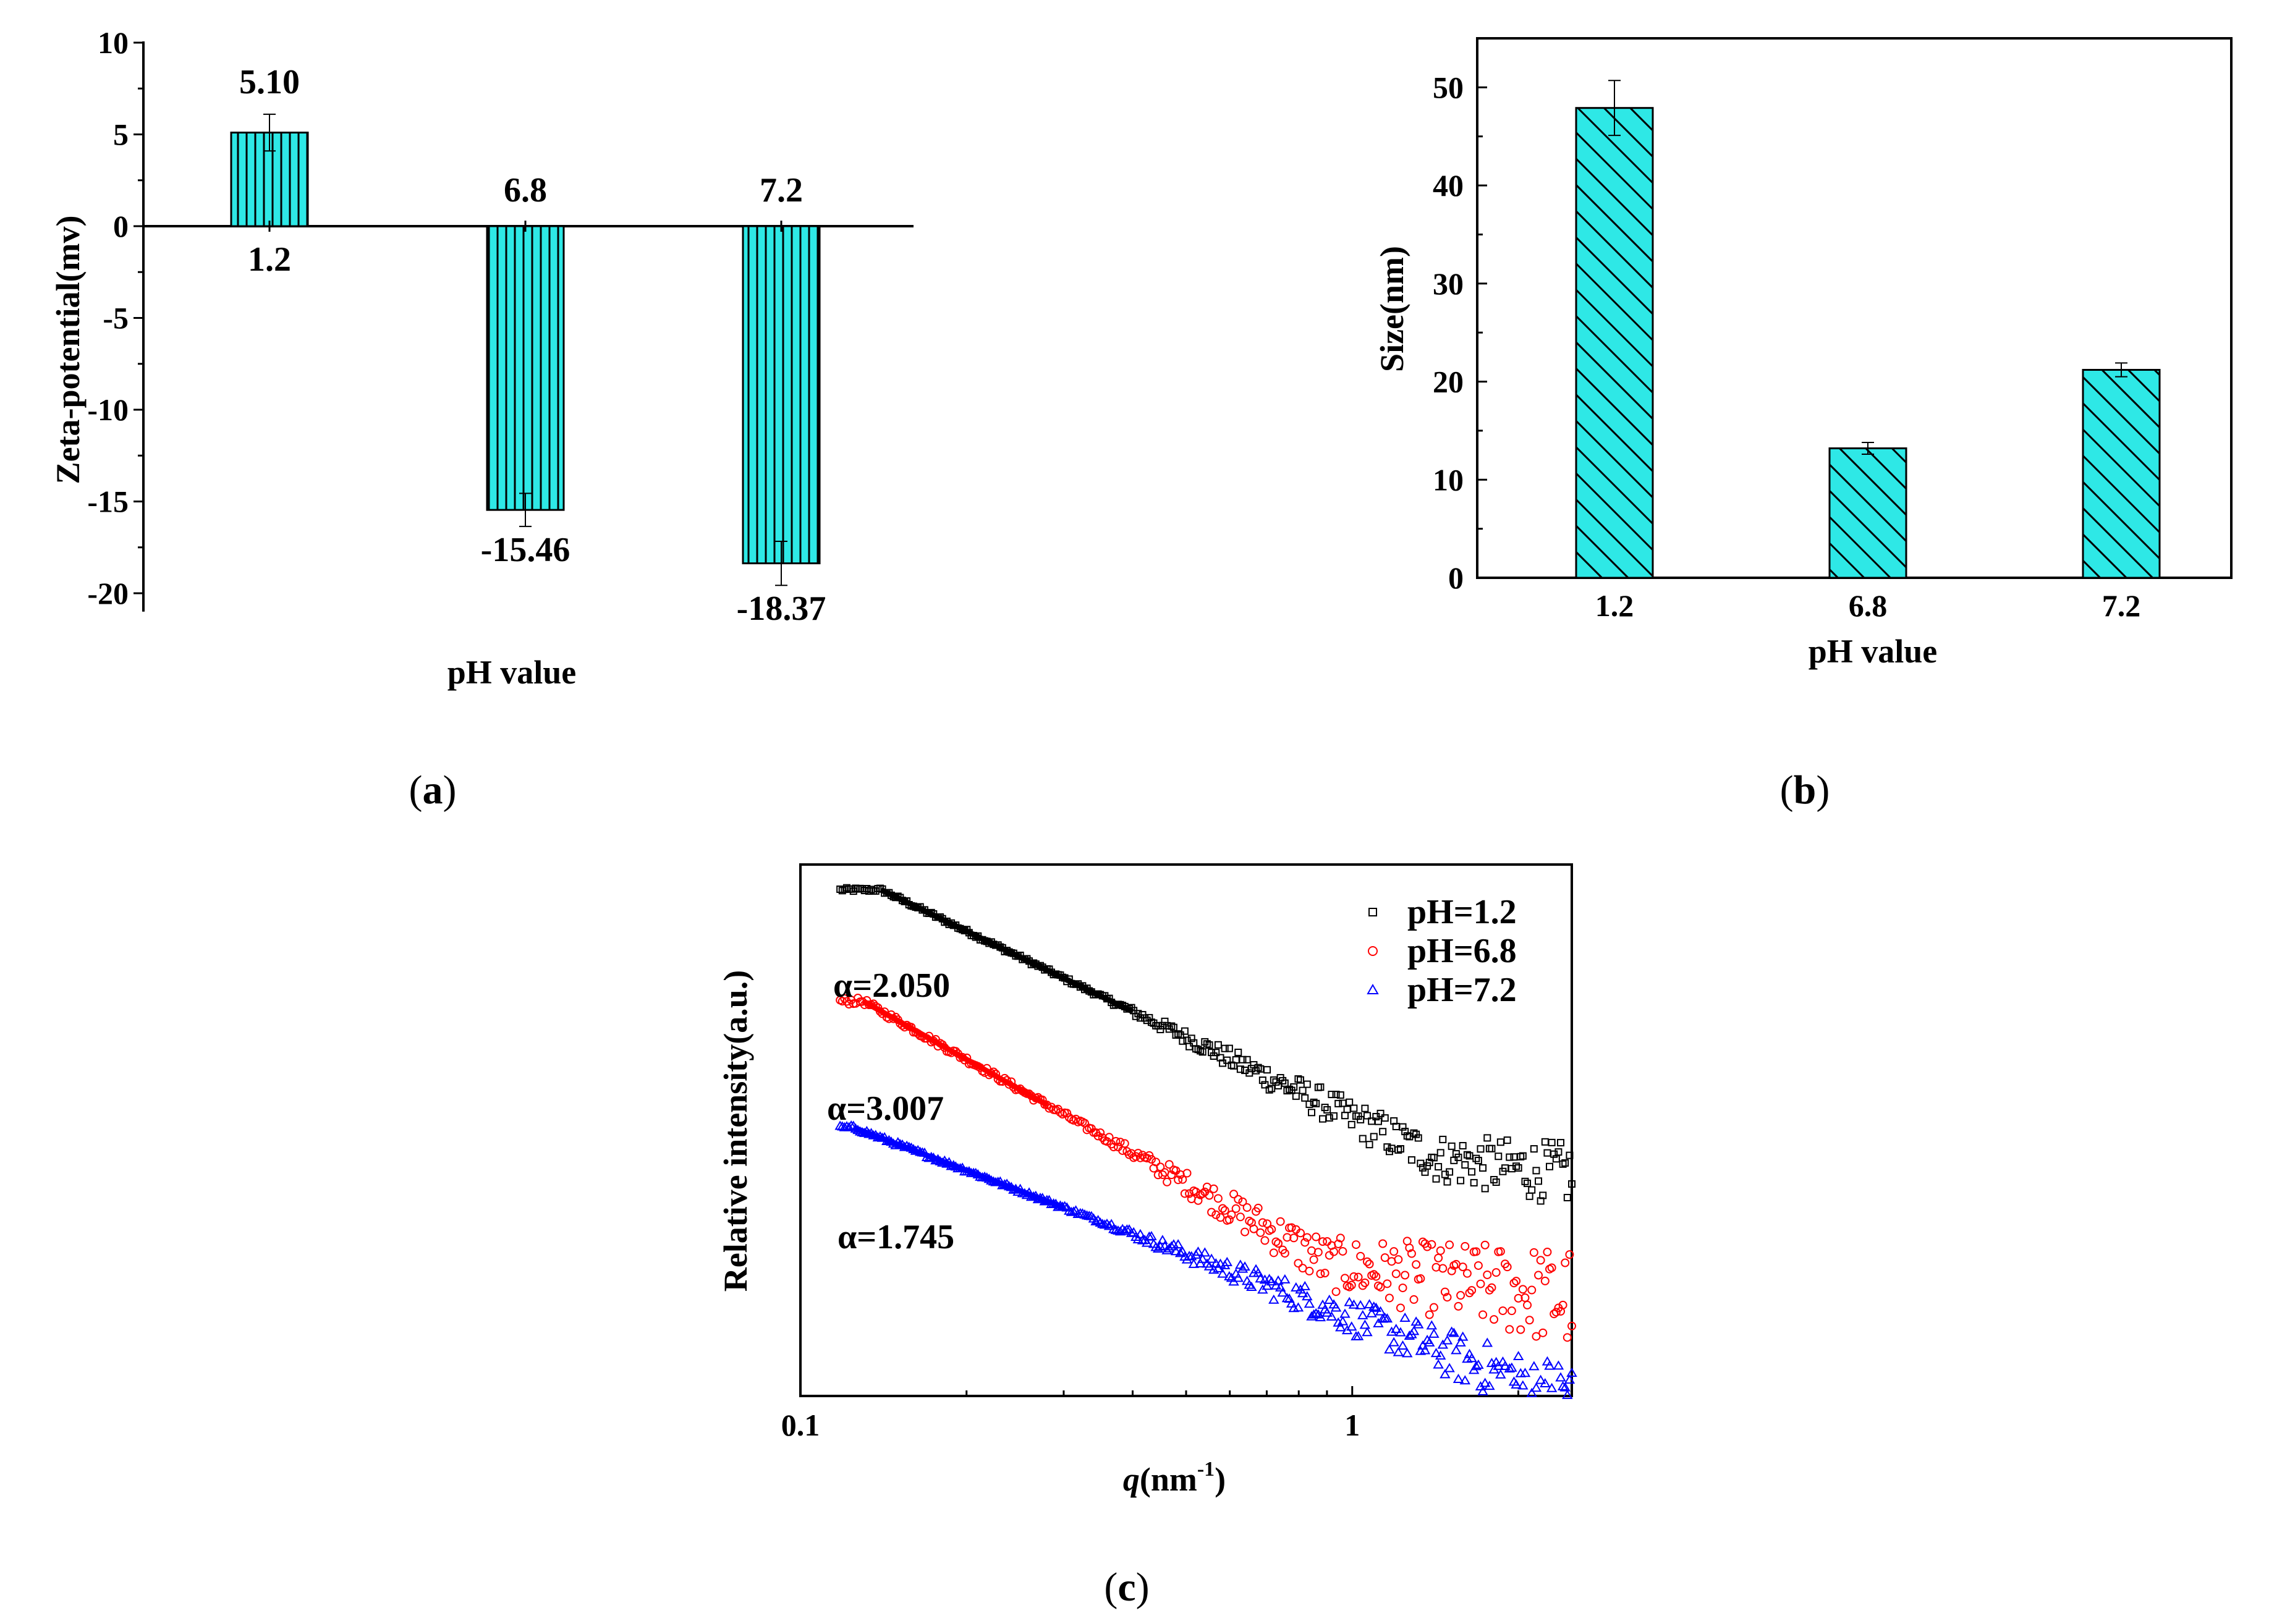 The width and height of the screenshot is (2269, 1624). I want to click on alpha-annotations: α=2.050 α=3.007 α=1.745, so click(890, 1111).